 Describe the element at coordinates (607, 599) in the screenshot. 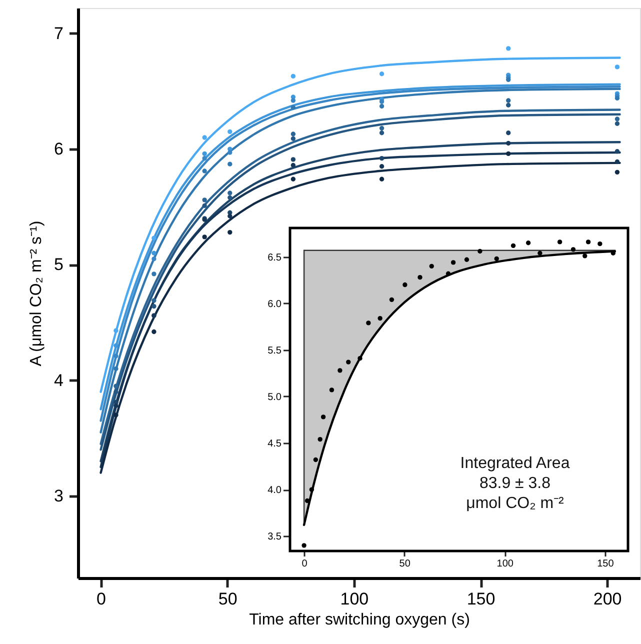

I see `x-tick-label: 200` at that location.